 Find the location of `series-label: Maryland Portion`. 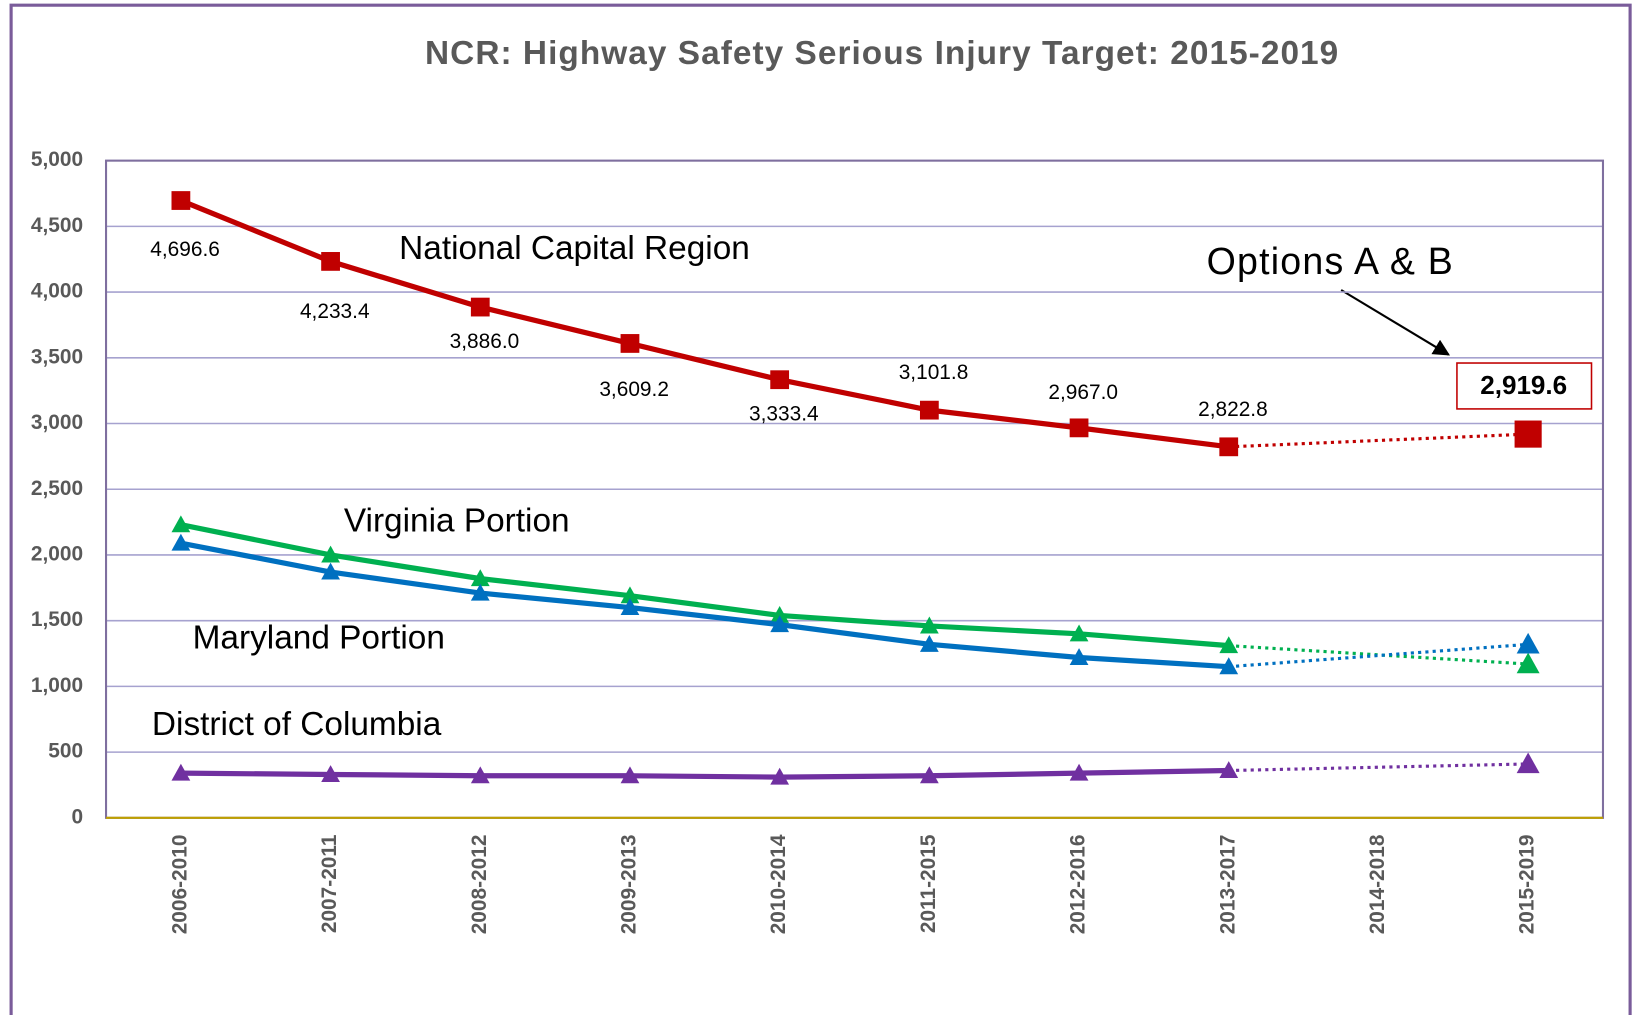

series-label: Maryland Portion is located at coordinates (319, 637).